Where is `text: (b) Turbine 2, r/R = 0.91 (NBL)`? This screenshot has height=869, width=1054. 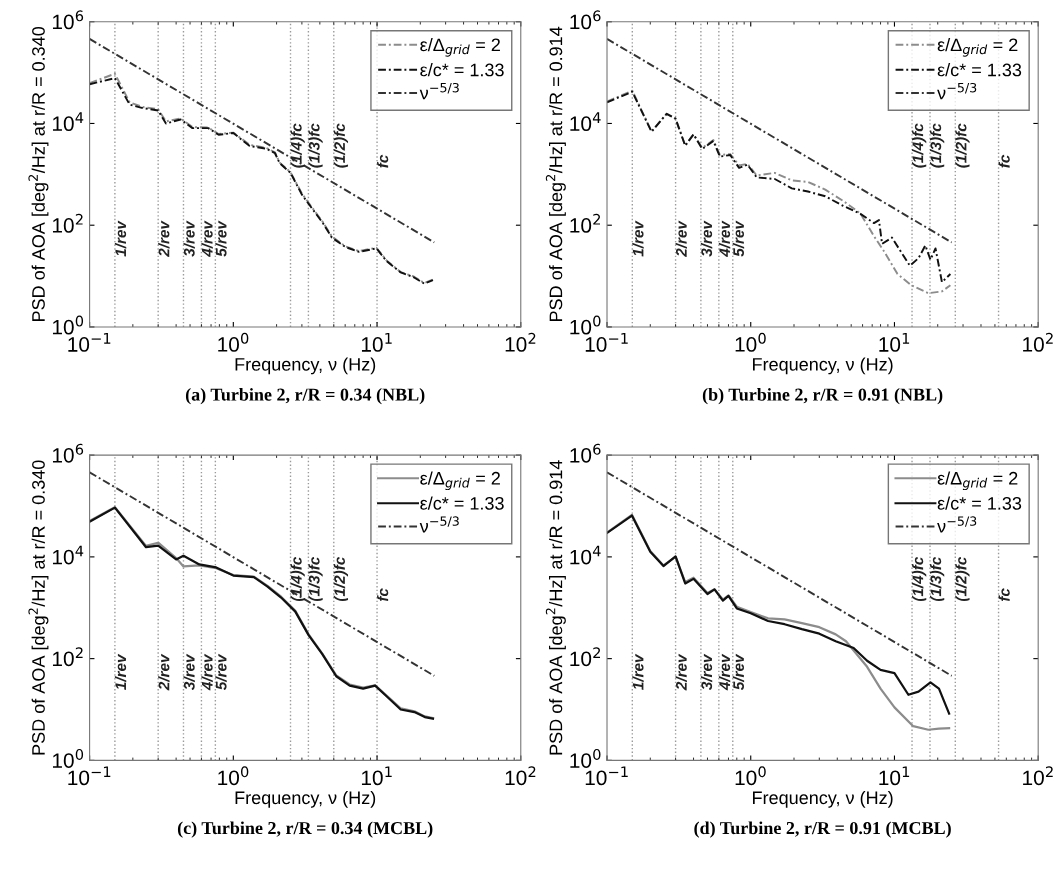
text: (b) Turbine 2, r/R = 0.91 (NBL) is located at coordinates (822, 396).